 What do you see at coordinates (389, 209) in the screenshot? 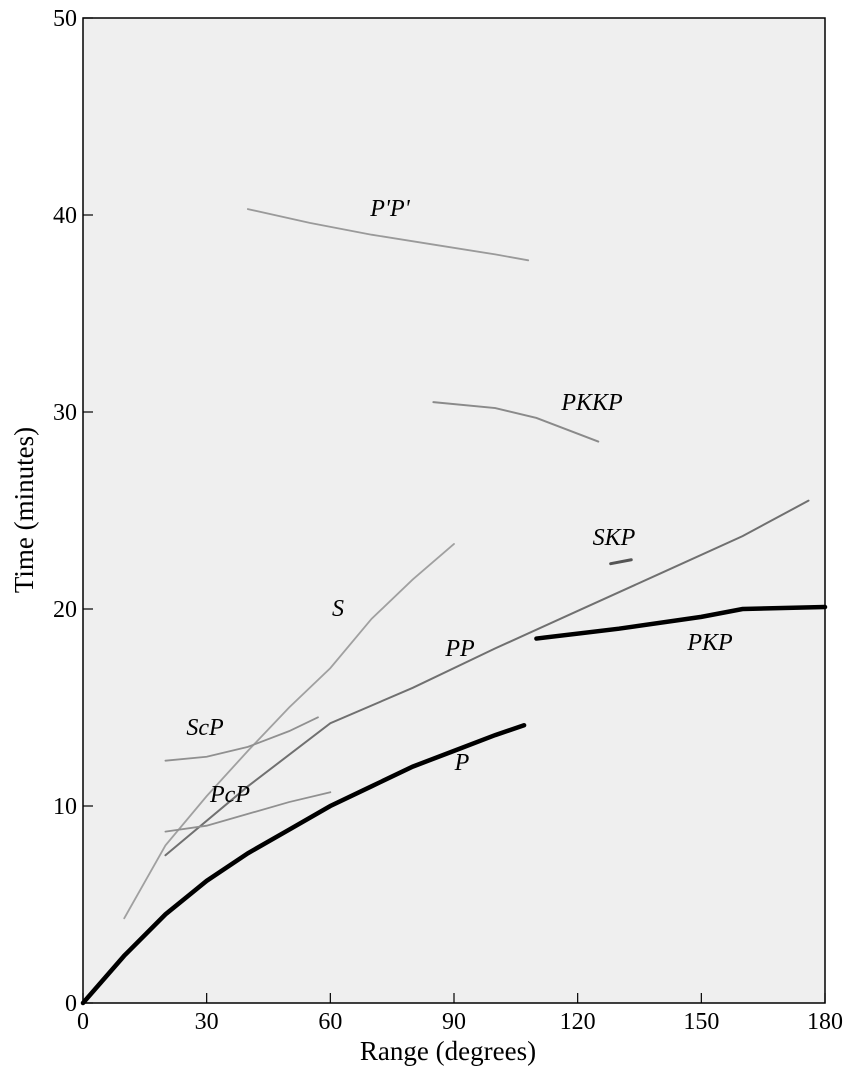
I see `phase-label: P'P'` at bounding box center [389, 209].